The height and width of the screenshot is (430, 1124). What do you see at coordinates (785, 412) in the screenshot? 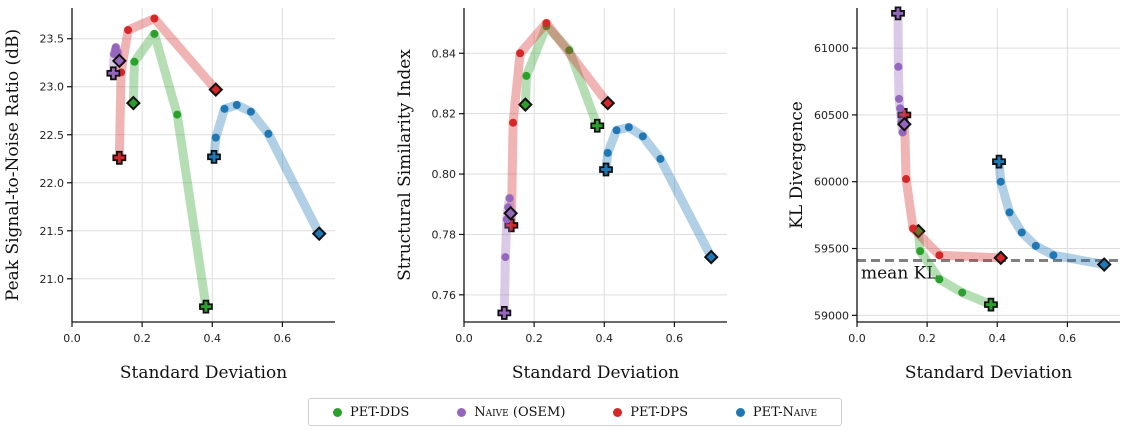
I see `legend-label-pet-naive: PET-Naive` at bounding box center [785, 412].